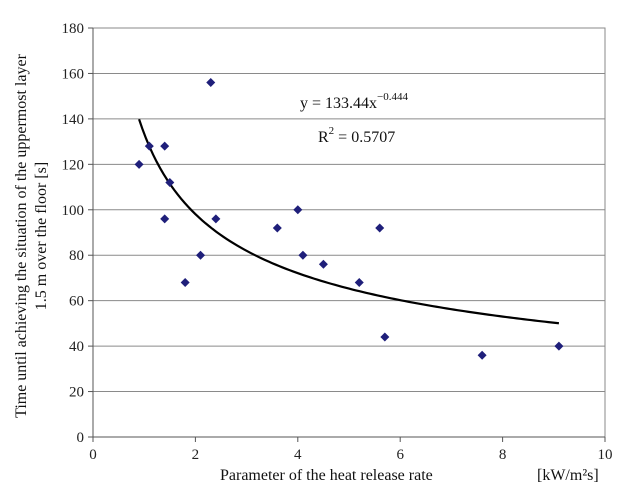 The height and width of the screenshot is (486, 623). Describe the element at coordinates (350, 455) in the screenshot. I see `x-tick-labels: 0 2 4 6 8 10` at that location.